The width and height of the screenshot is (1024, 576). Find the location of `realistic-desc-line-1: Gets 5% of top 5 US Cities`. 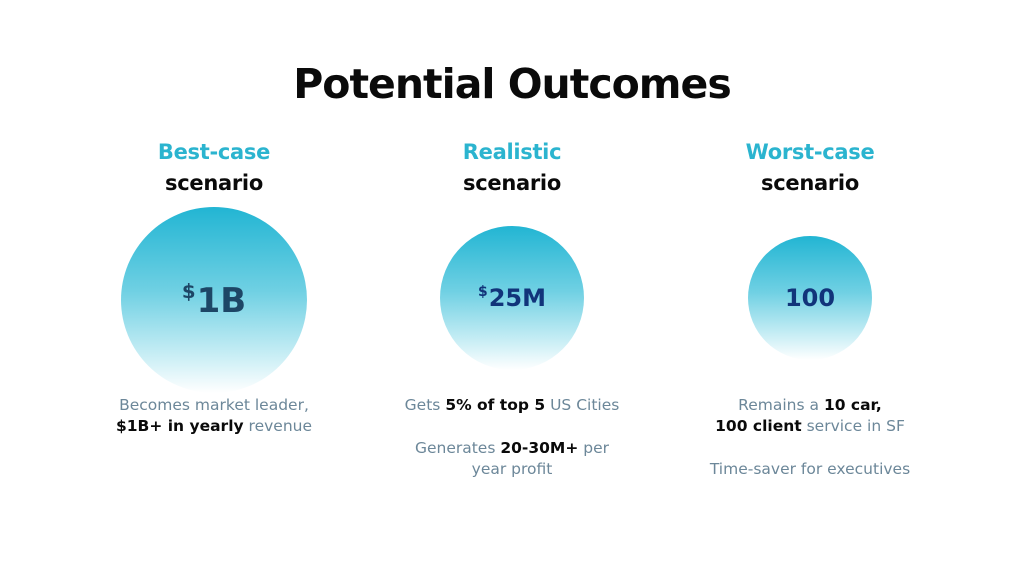

realistic-desc-line-1: Gets 5% of top 5 US Cities is located at coordinates (512, 405).